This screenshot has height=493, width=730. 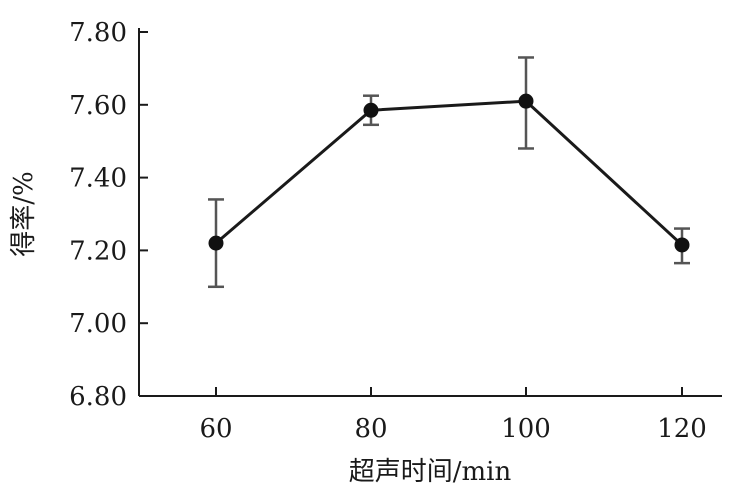 I want to click on y-tick-label: 7.80, so click(x=98, y=33).